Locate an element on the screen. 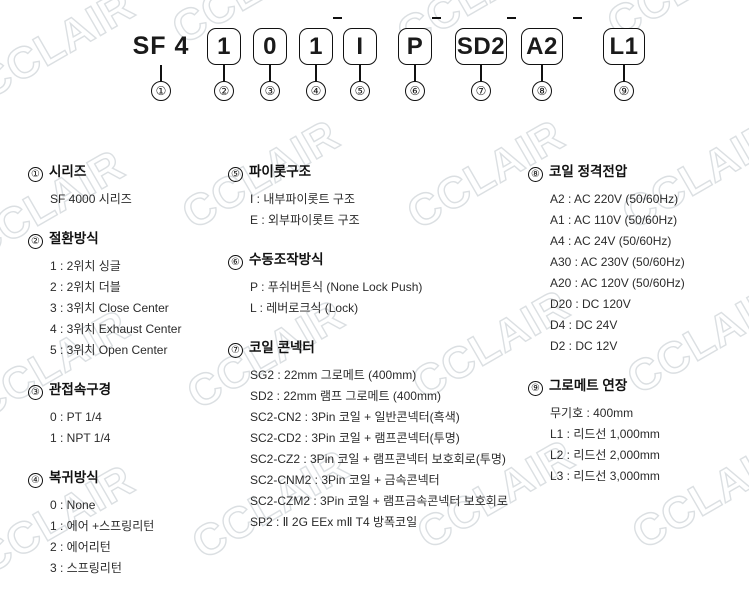  legend-section-index: ⑦ is located at coordinates (235, 350).